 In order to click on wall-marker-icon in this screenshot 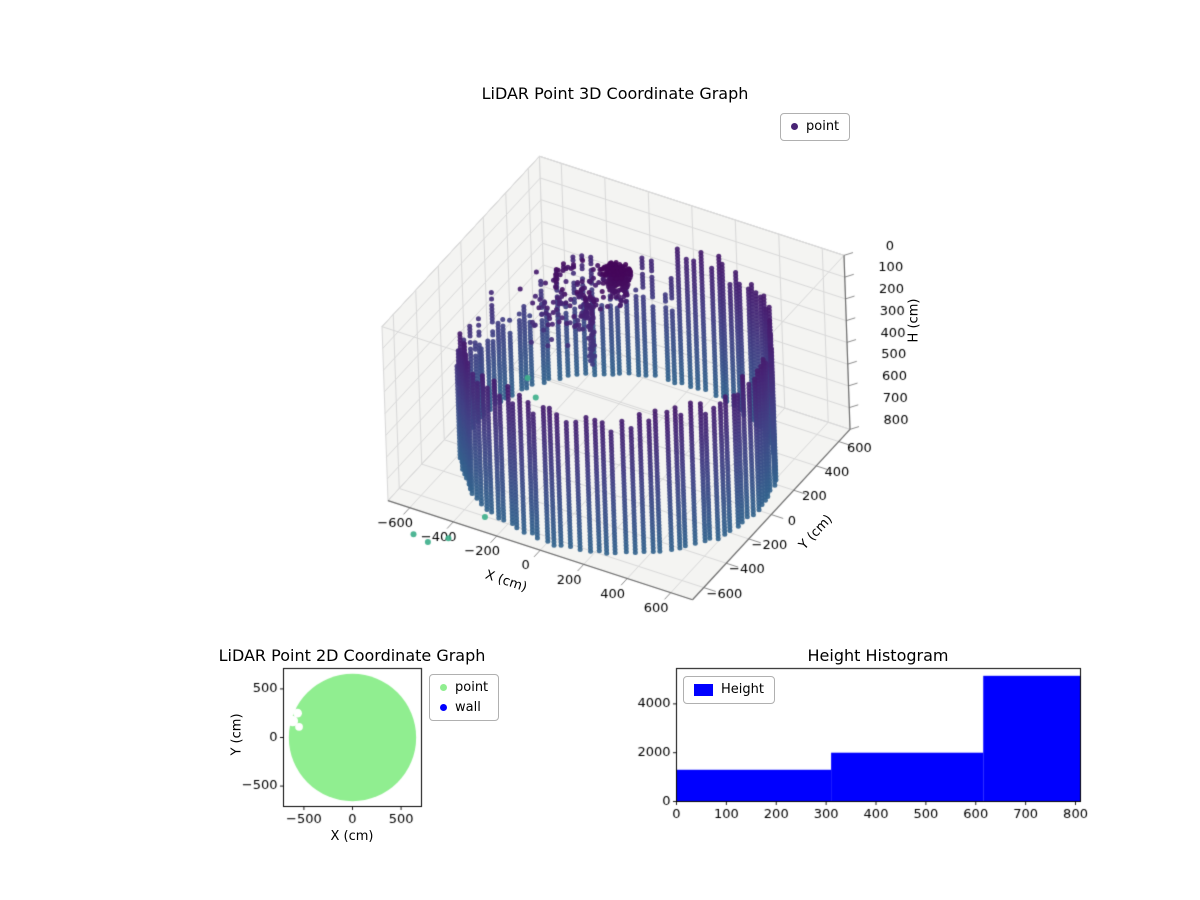, I will do `click(443, 707)`.